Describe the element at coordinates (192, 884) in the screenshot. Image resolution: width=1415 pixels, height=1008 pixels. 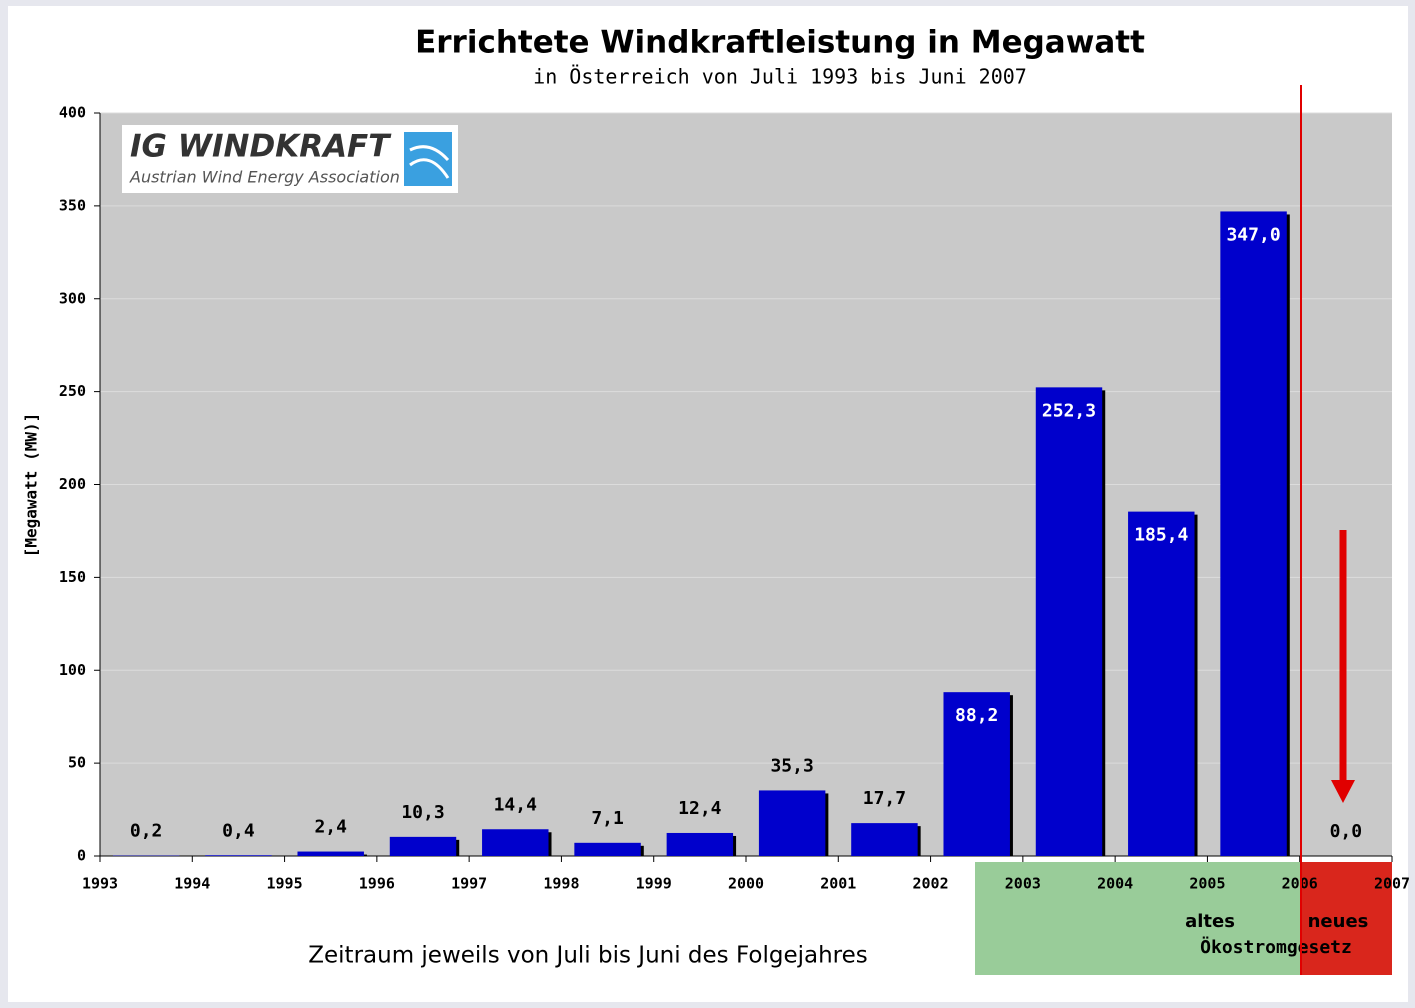
I see `x-tick-label: 1994` at that location.